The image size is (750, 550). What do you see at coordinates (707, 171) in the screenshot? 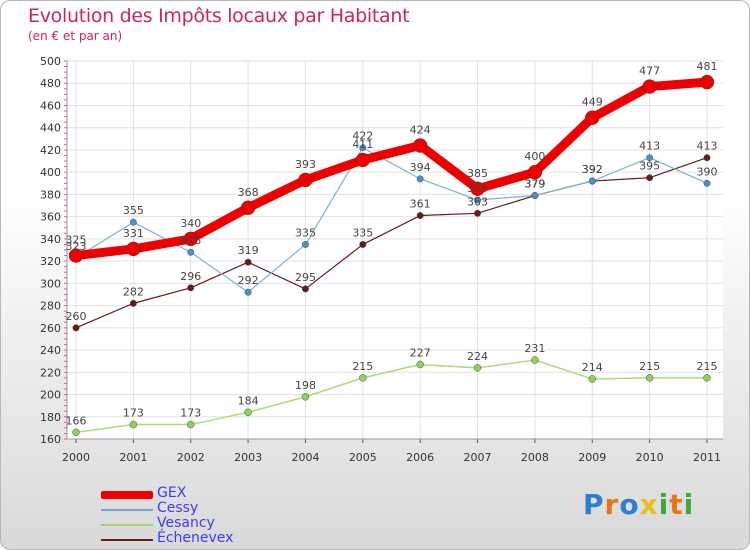
I see `data-label-cessy: 390` at bounding box center [707, 171].